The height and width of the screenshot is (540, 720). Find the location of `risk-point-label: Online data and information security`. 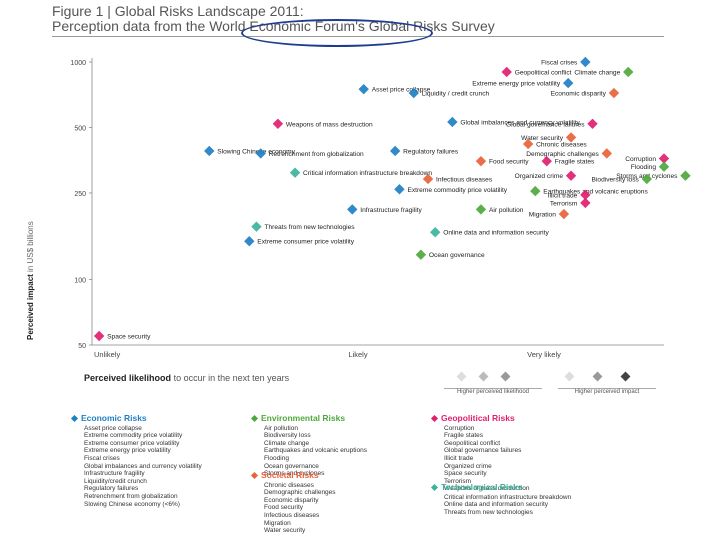

risk-point-label: Online data and information security is located at coordinates (496, 233).